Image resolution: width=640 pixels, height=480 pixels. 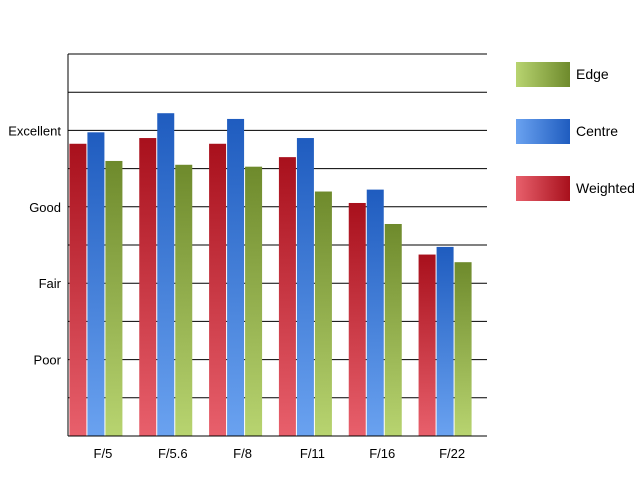 What do you see at coordinates (592, 74) in the screenshot?
I see `legend-label-edge: Edge` at bounding box center [592, 74].